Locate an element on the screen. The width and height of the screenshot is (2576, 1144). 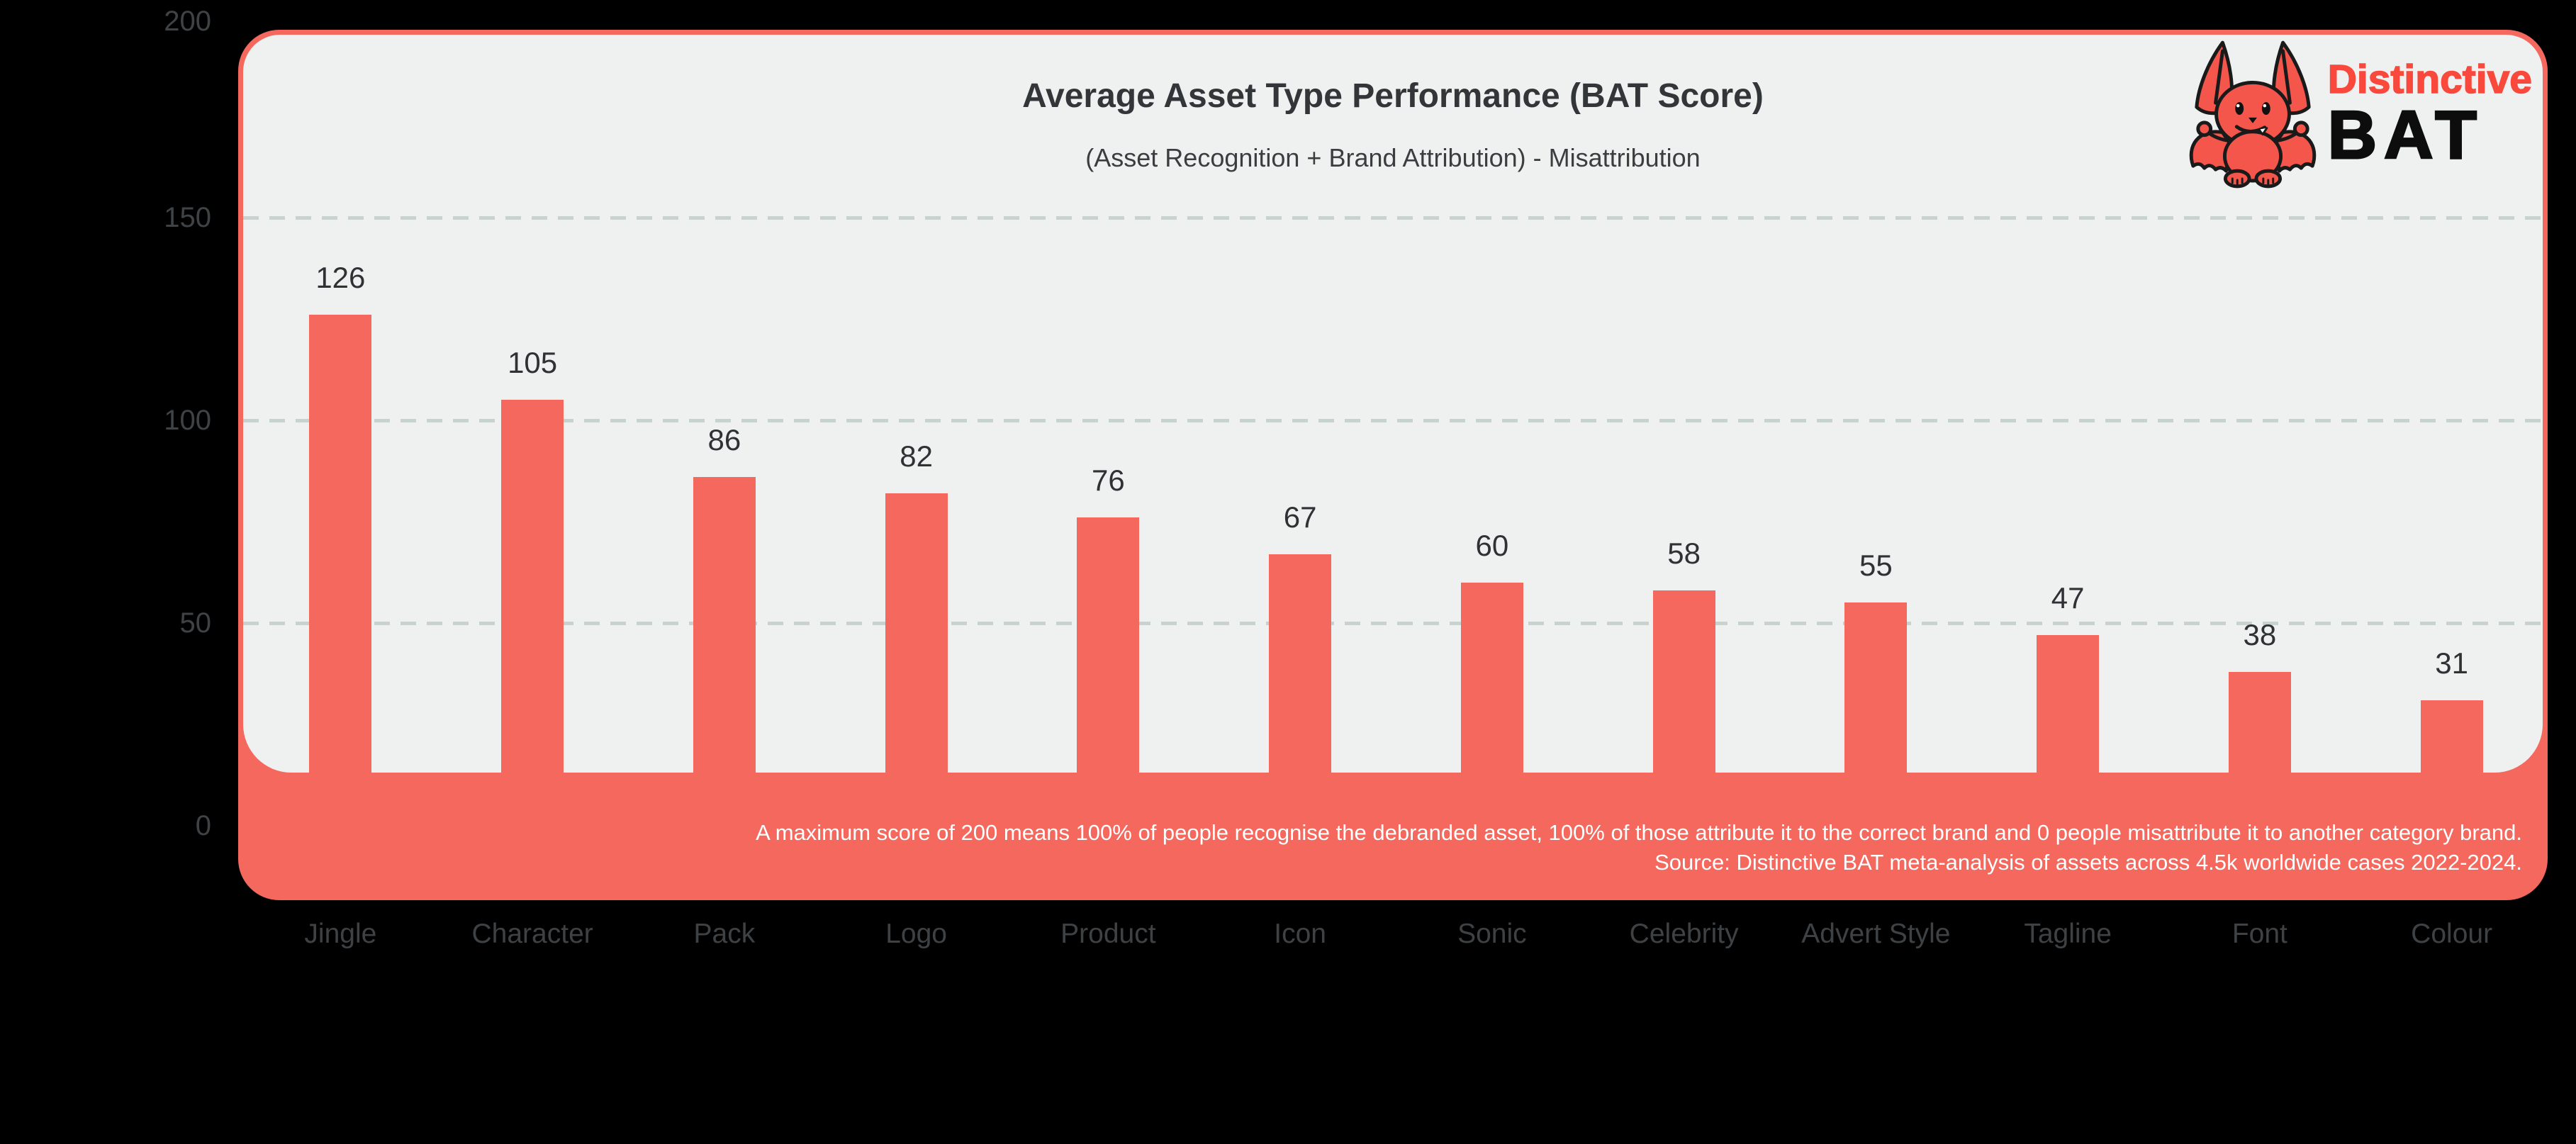
bar-value-label: 58 is located at coordinates (1684, 554).